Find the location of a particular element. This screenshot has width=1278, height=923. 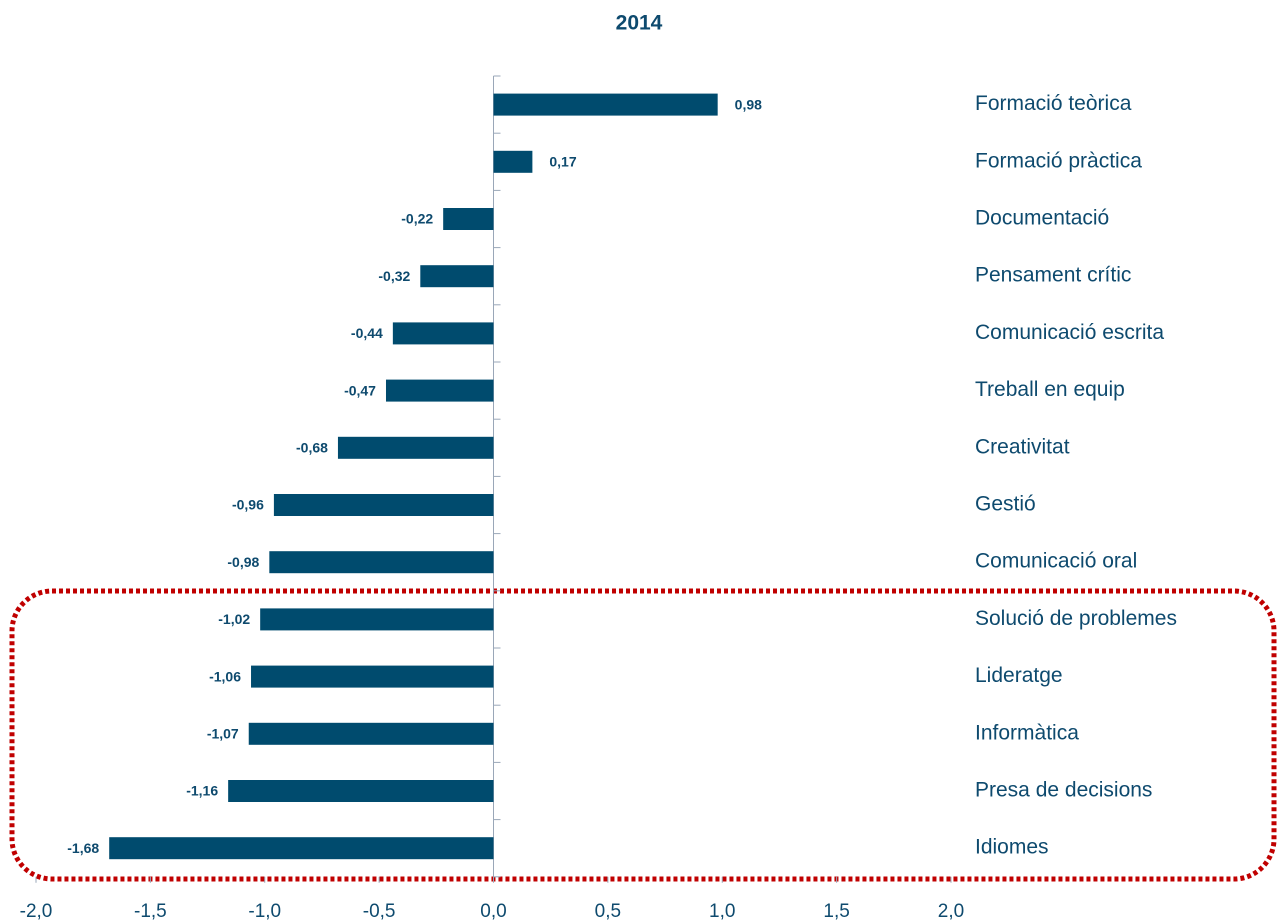

x-tick-label: 0,0 is located at coordinates (493, 911).